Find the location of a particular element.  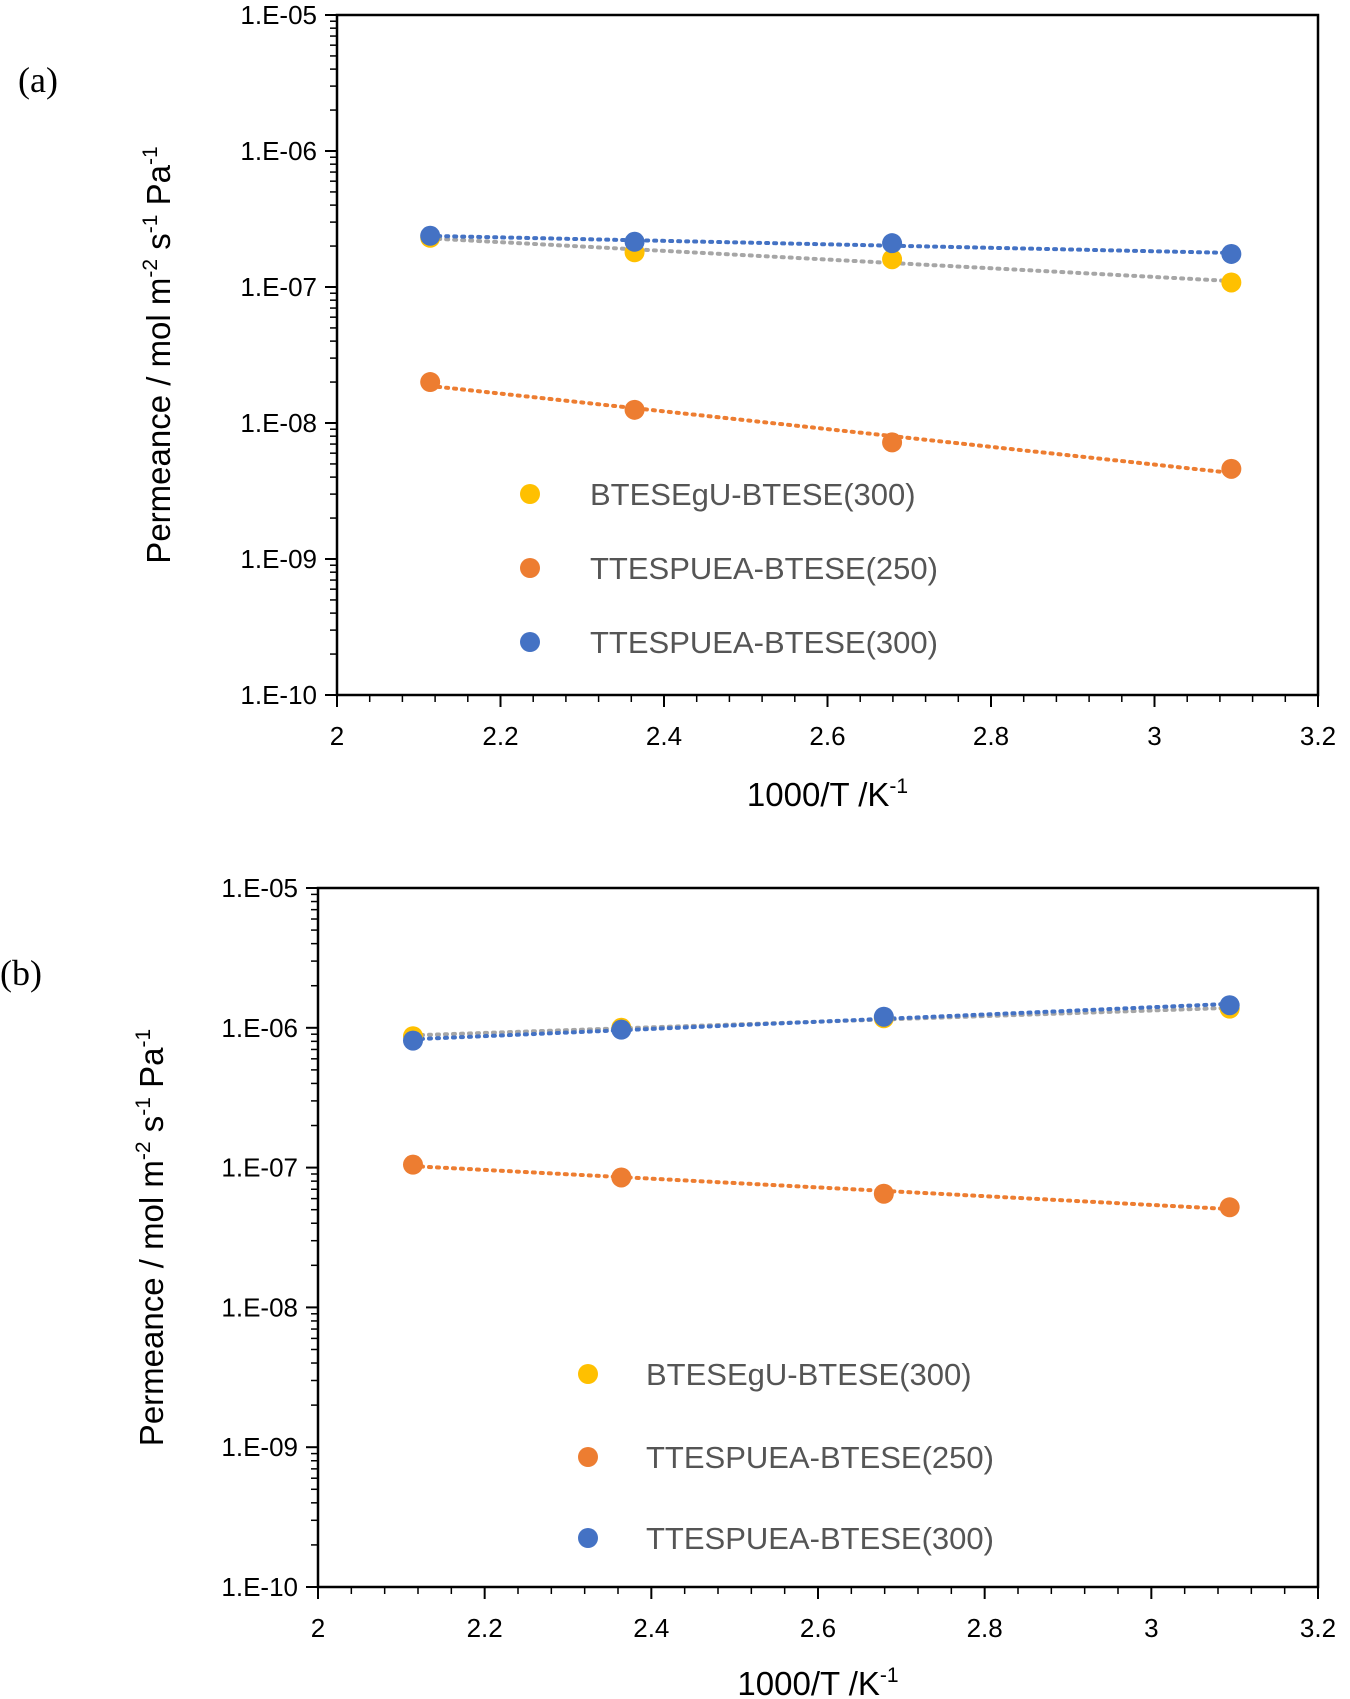

panel-a-y-tick-label: 1.E-05 is located at coordinates (278, 15).